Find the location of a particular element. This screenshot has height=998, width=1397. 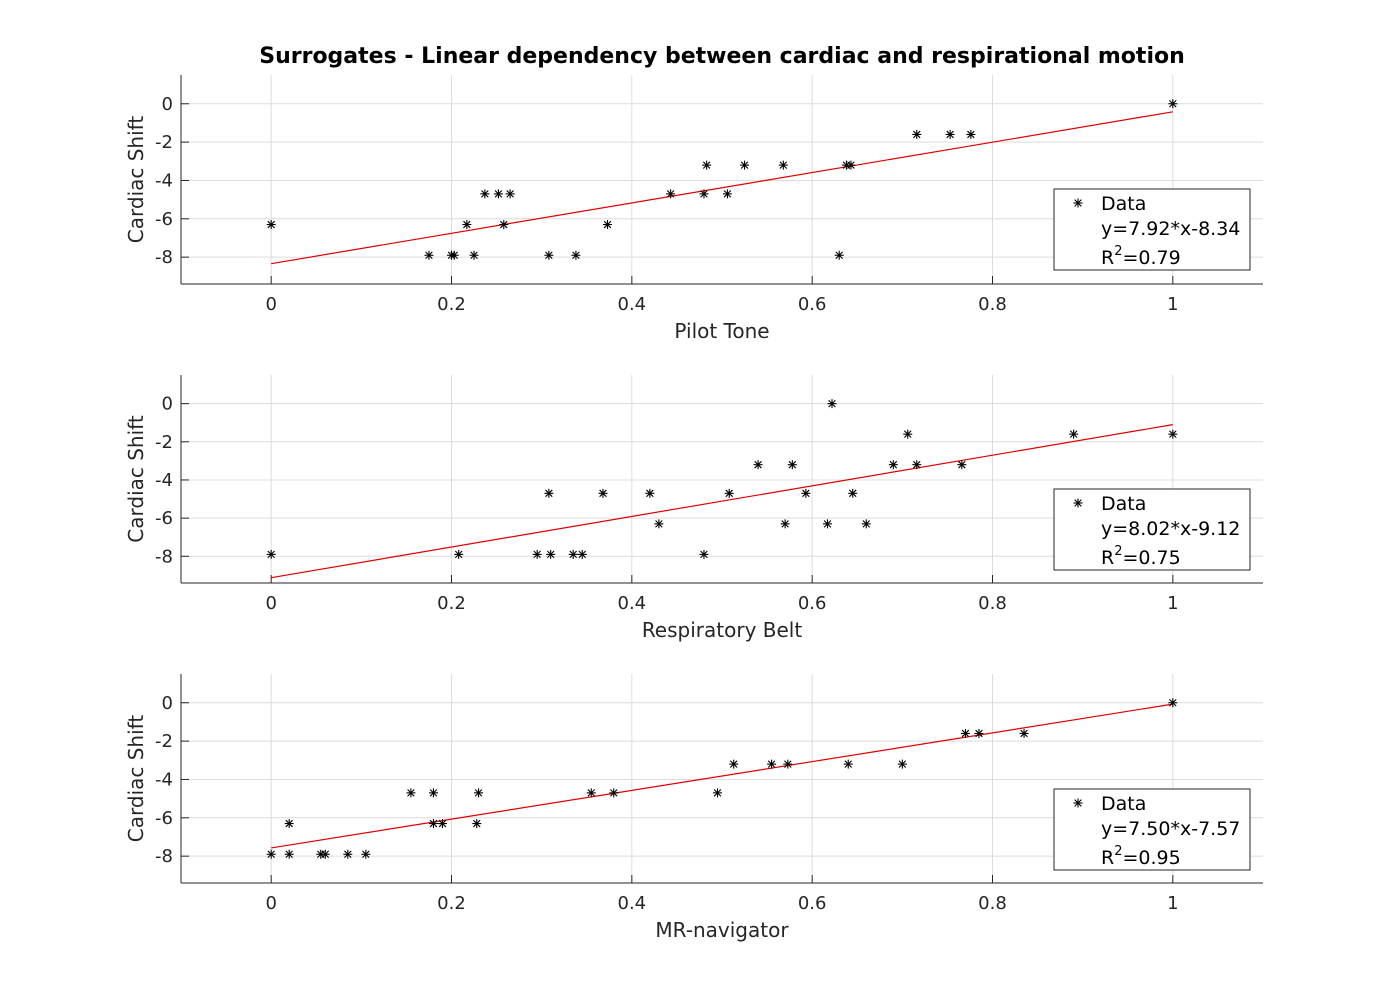

legend-r2: R2=0.75 is located at coordinates (1141, 556).